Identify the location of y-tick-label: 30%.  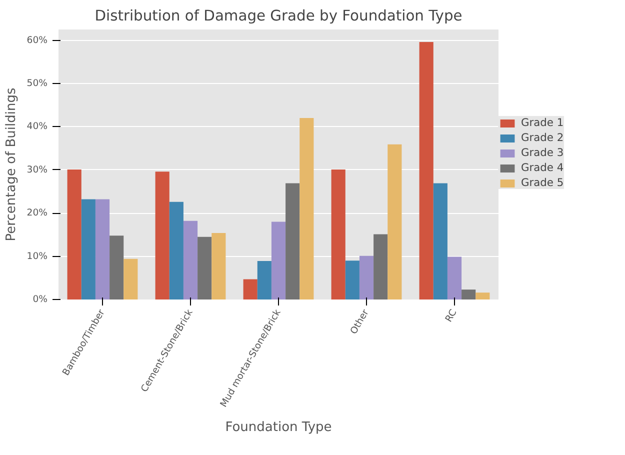
(37, 170).